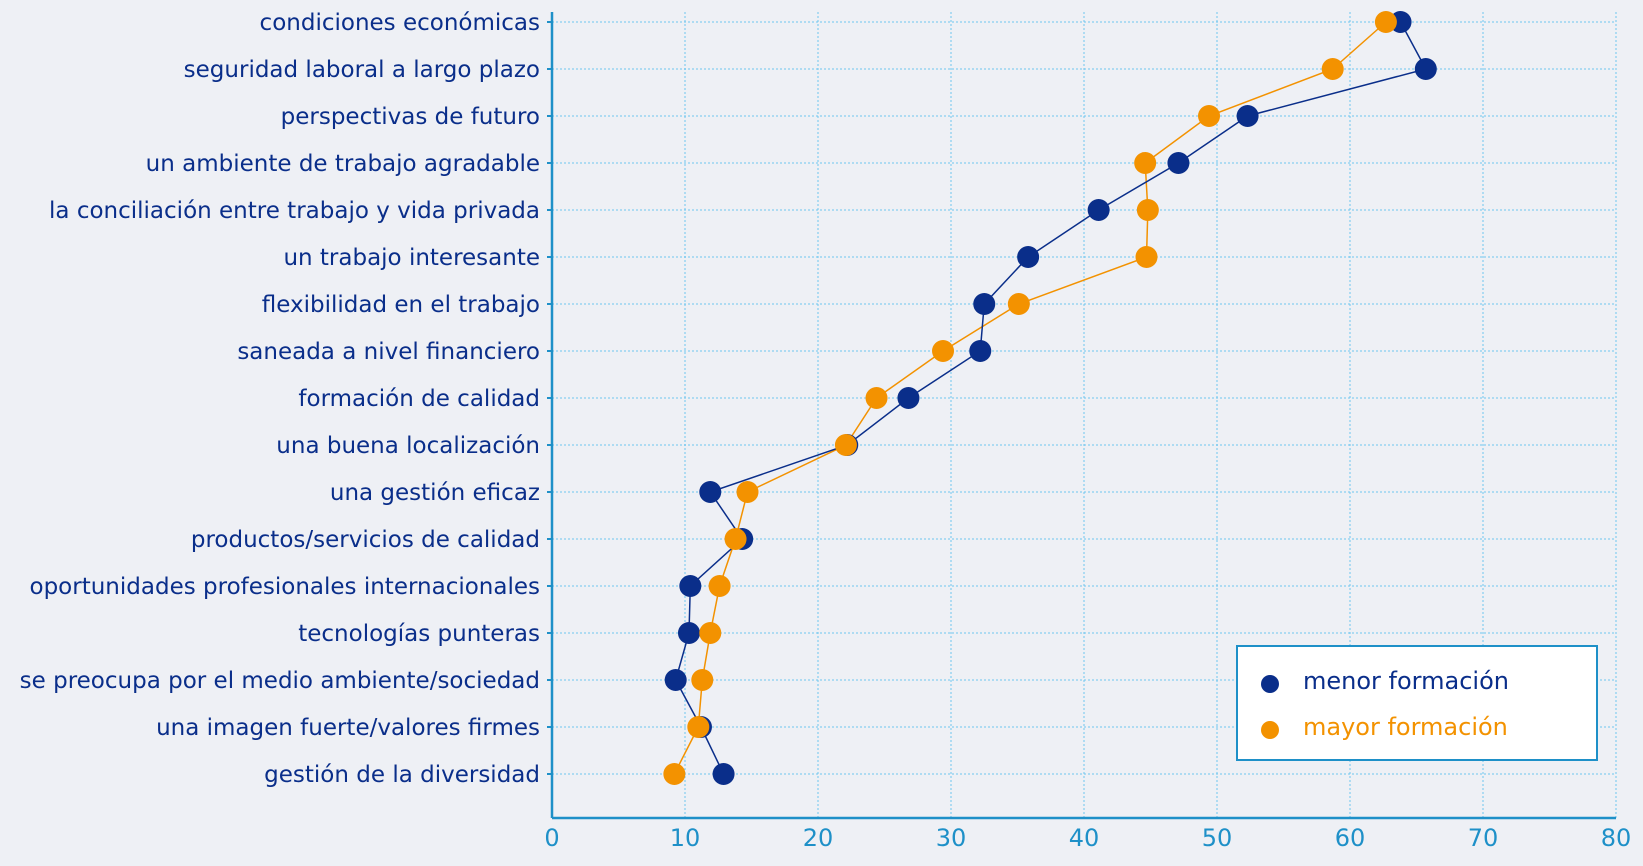 The width and height of the screenshot is (1643, 866). I want to click on legend-box, so click(1417, 703).